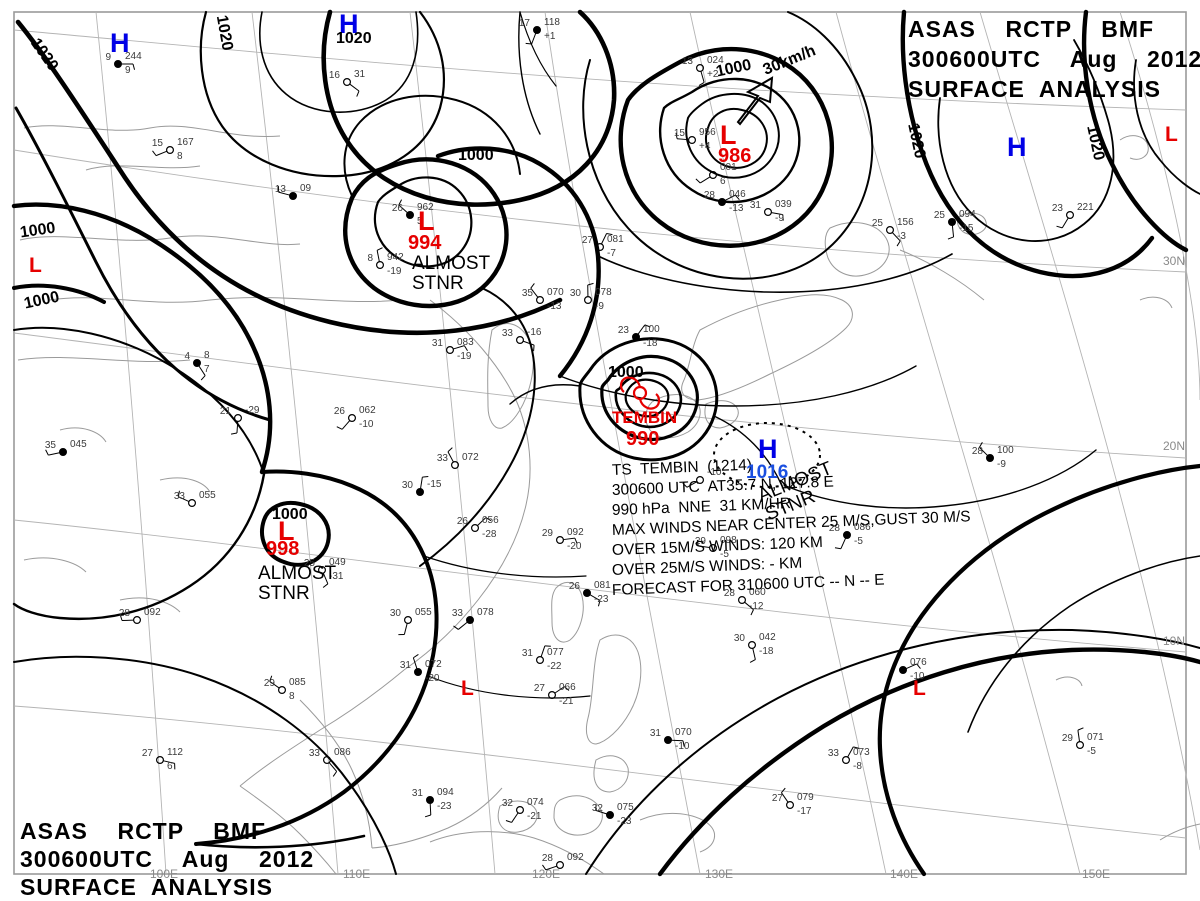 This screenshot has height=901, width=1200. Describe the element at coordinates (1096, 874) in the screenshot. I see `lon-label-150e: 150E` at that location.